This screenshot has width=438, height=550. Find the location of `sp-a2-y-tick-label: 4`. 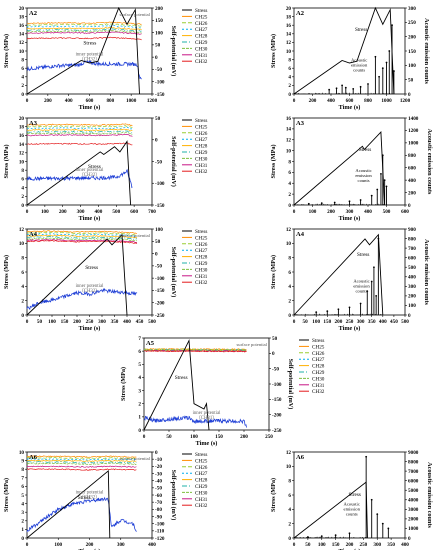

sp-a2-y-tick-label: 4 is located at coordinates (22, 78).